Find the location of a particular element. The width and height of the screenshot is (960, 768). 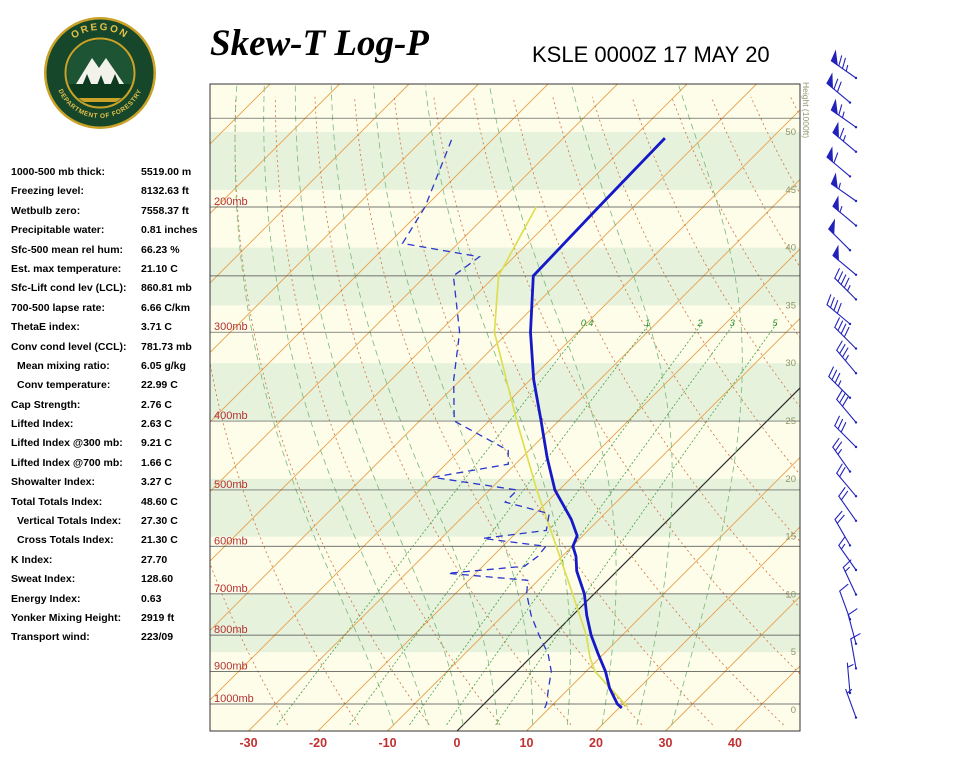

odf-logo: OREGON DEPARTMENT OF FORESTRY is located at coordinates (100, 73).